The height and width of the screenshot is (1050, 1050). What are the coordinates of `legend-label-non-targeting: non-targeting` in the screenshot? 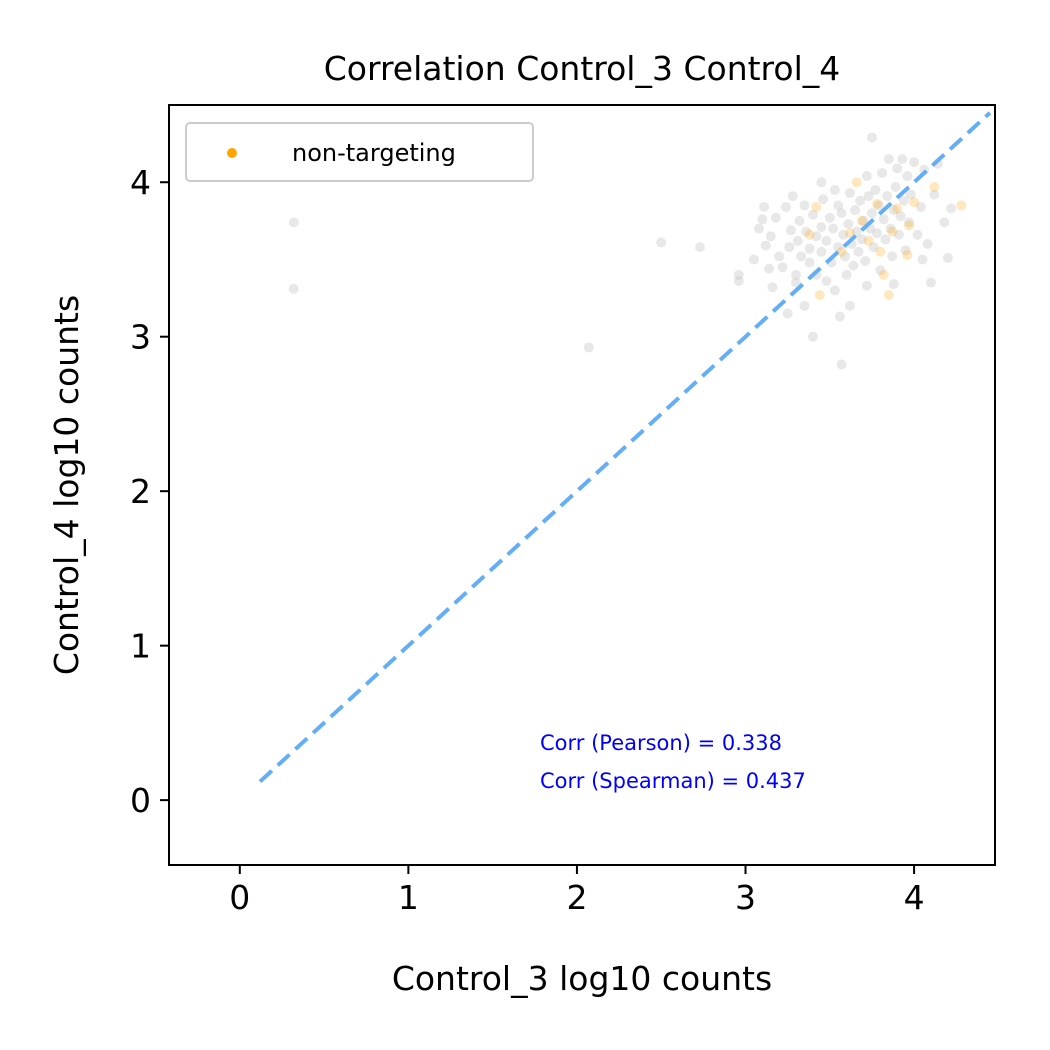 It's located at (374, 153).